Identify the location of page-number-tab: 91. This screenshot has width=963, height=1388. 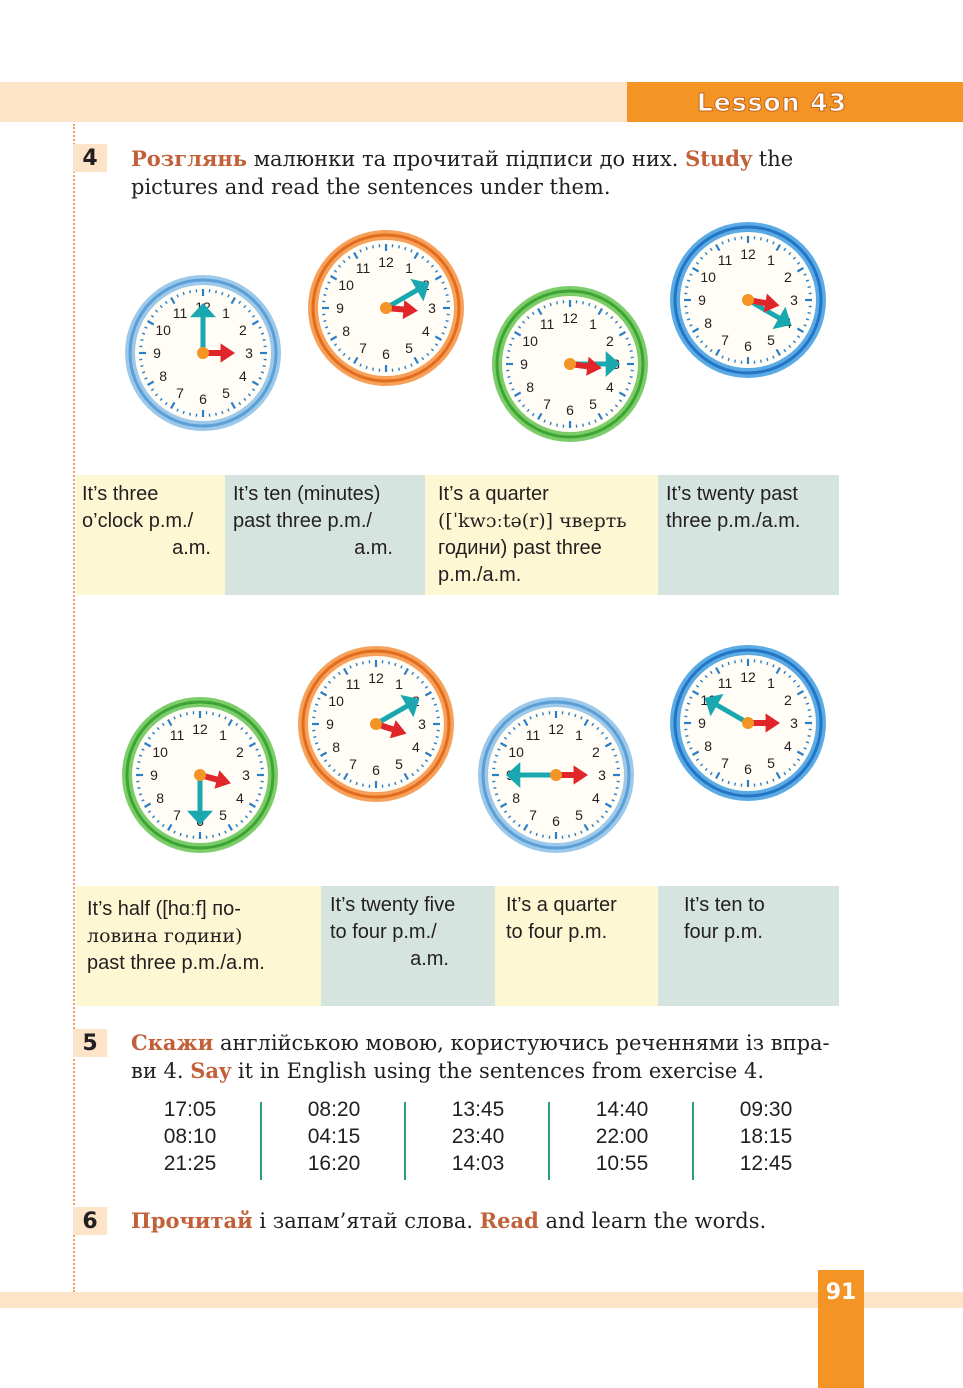
(841, 1329).